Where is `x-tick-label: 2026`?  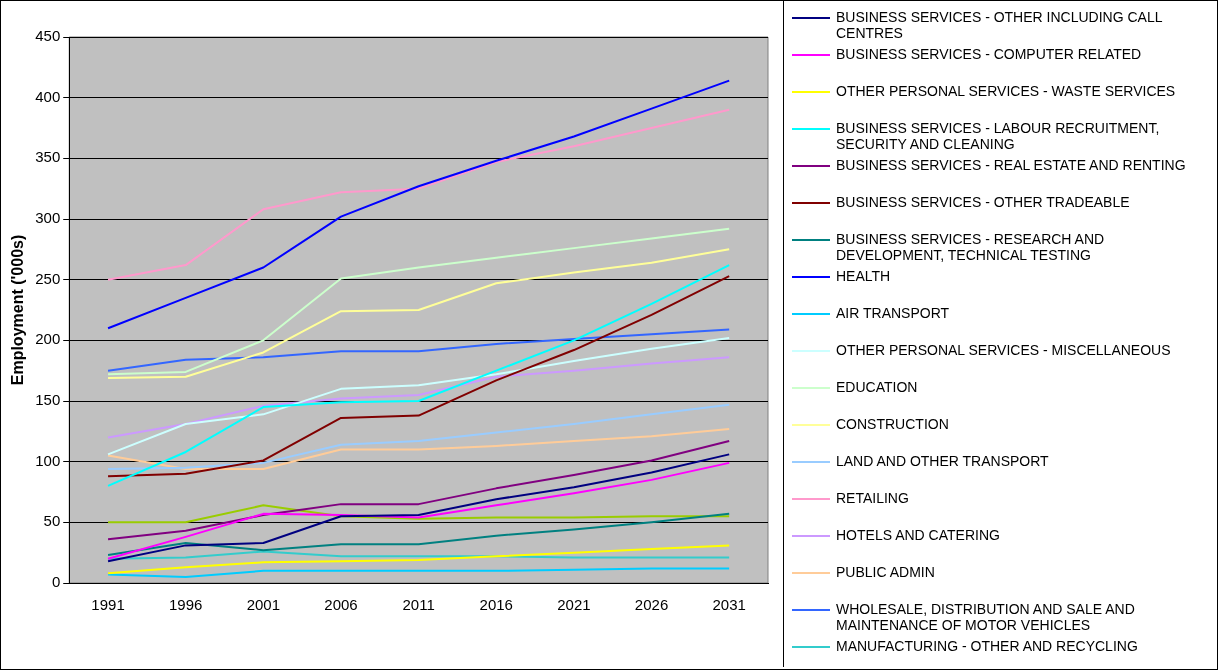
x-tick-label: 2026 is located at coordinates (651, 605).